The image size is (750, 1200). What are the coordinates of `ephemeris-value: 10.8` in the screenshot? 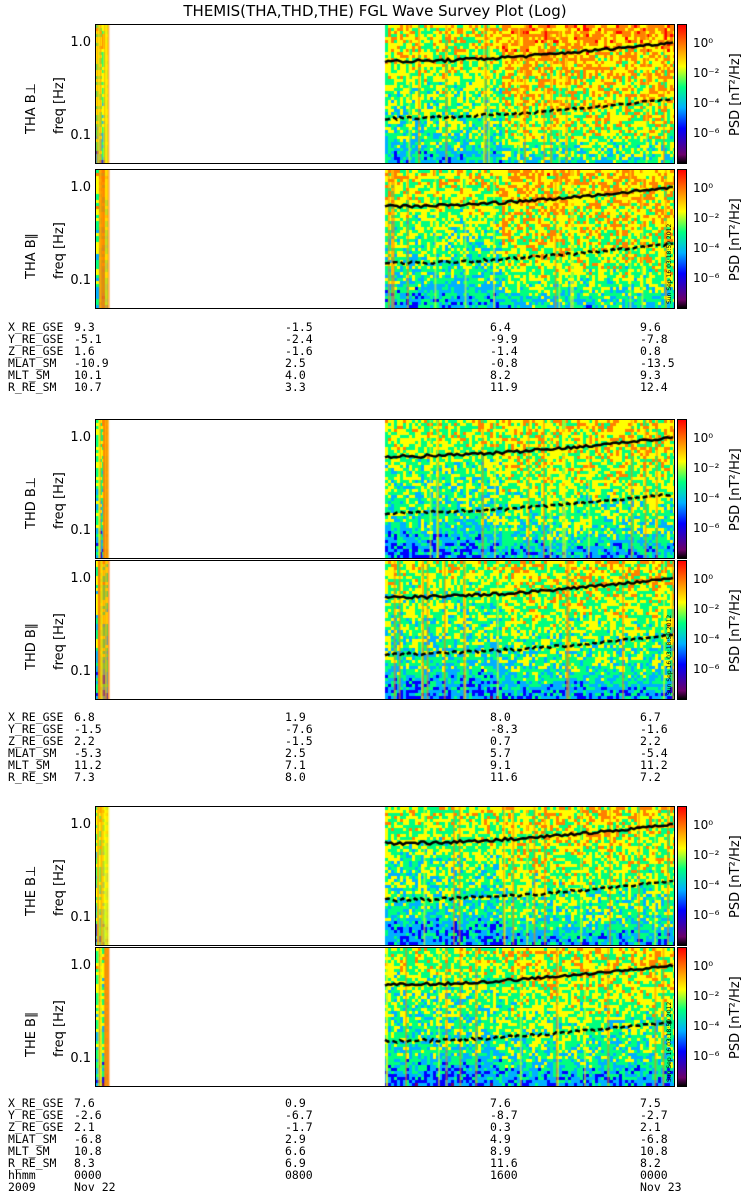 It's located at (654, 1151).